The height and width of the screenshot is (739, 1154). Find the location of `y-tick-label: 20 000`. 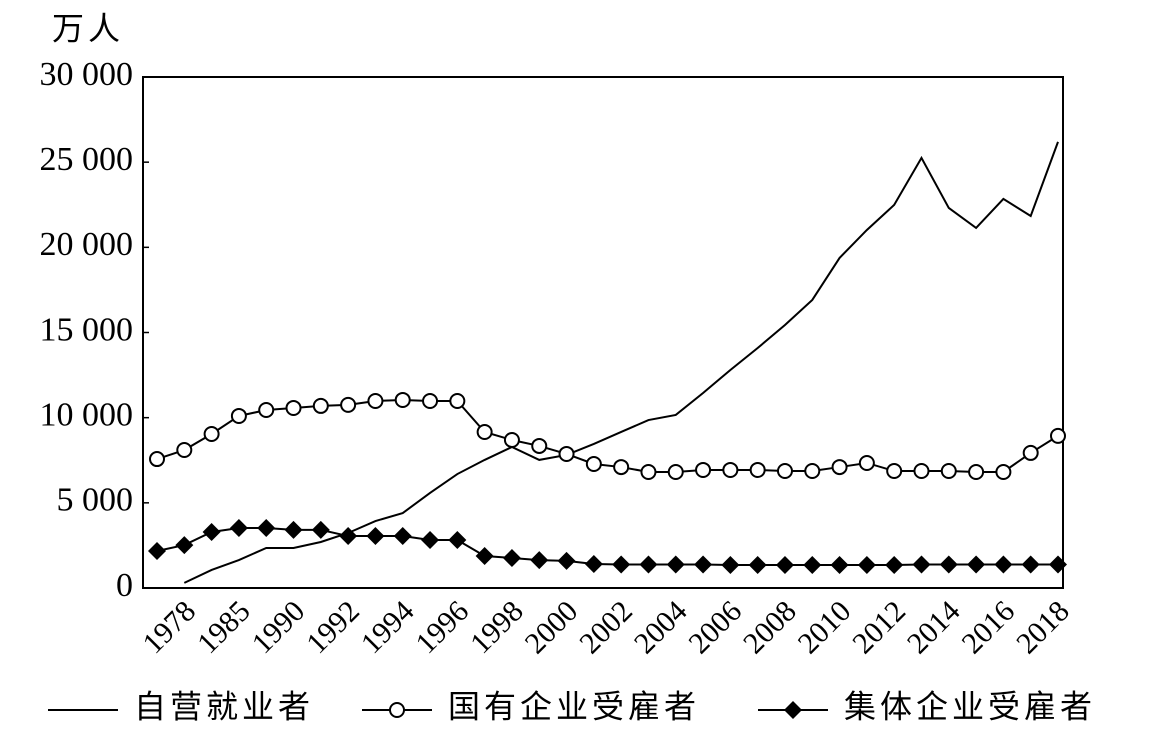

y-tick-label: 20 000 is located at coordinates (87, 244).